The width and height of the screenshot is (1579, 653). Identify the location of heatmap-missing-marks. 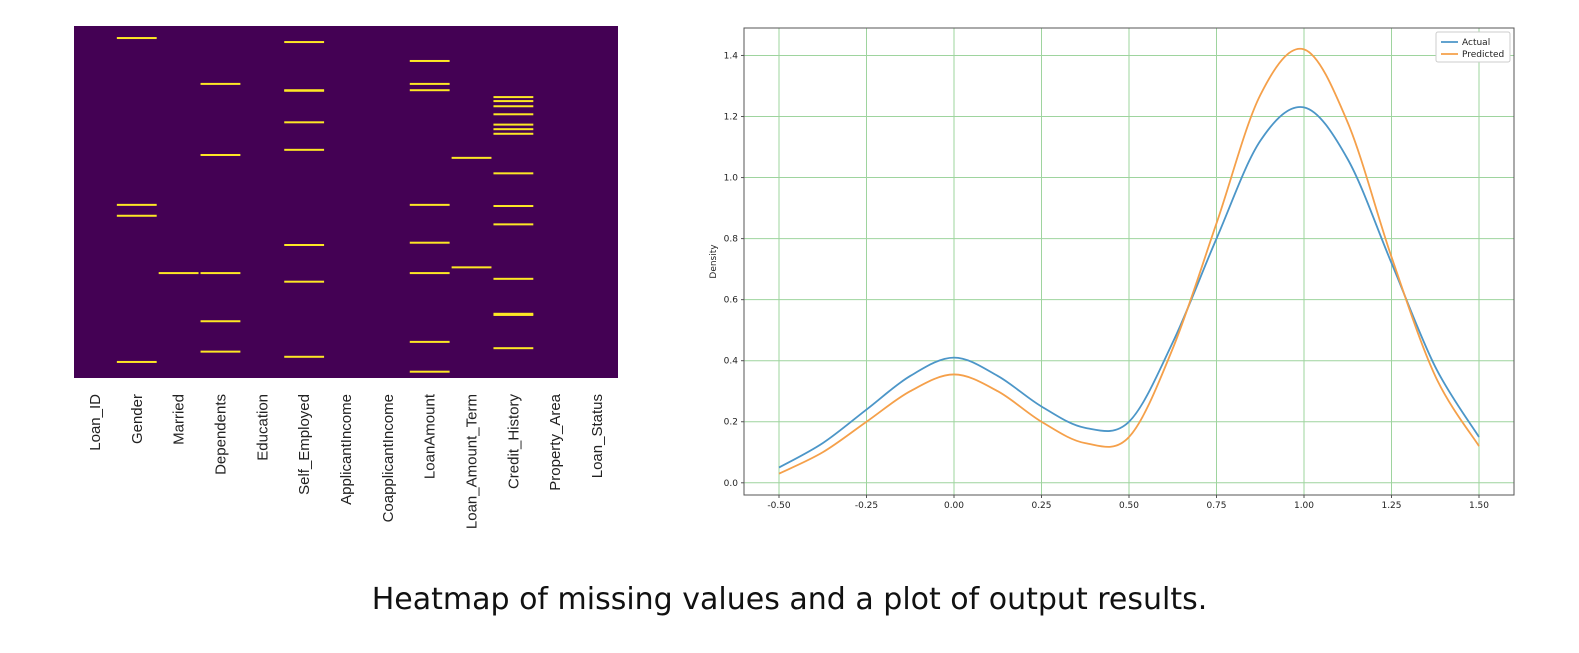
(325, 205).